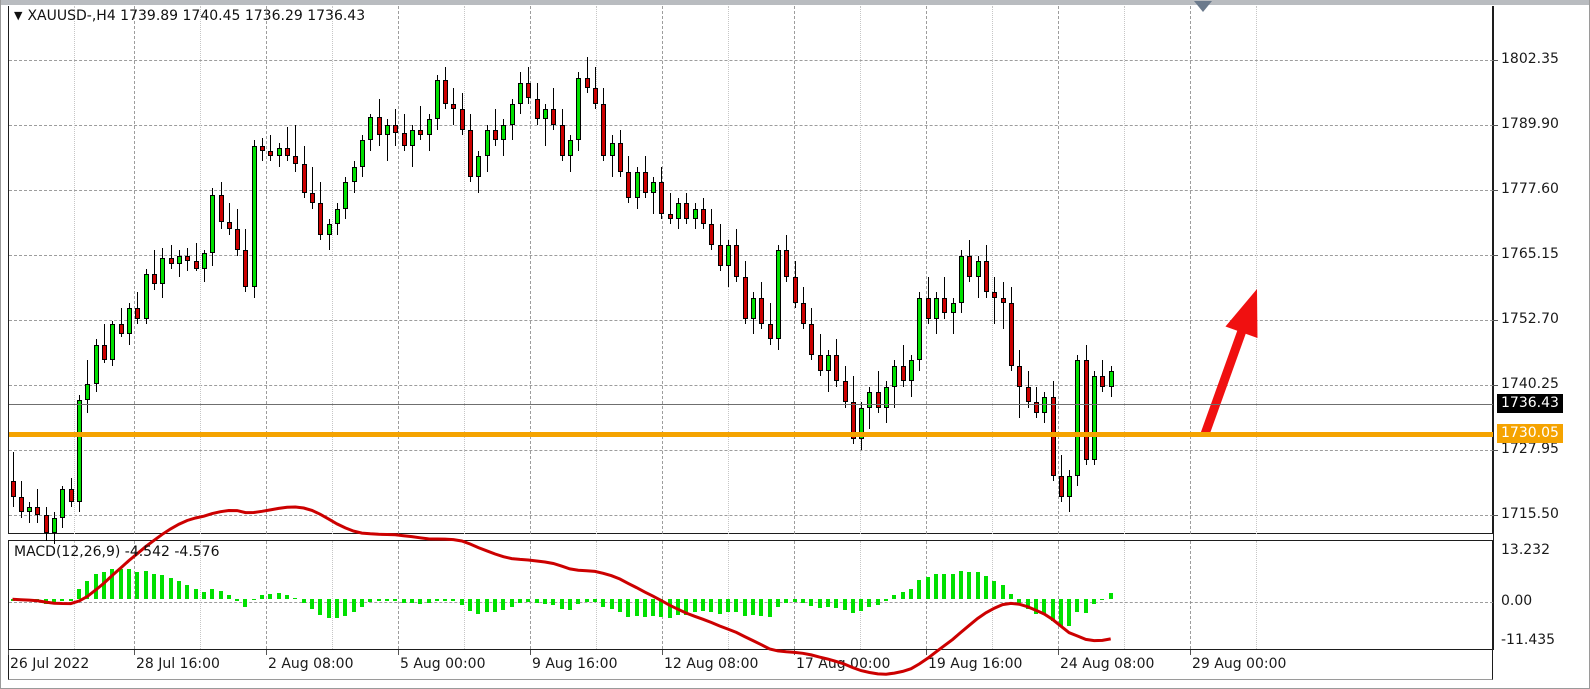 This screenshot has height=689, width=1590. What do you see at coordinates (1239, 664) in the screenshot?
I see `time-axis-label: 29 Aug 00:00` at bounding box center [1239, 664].